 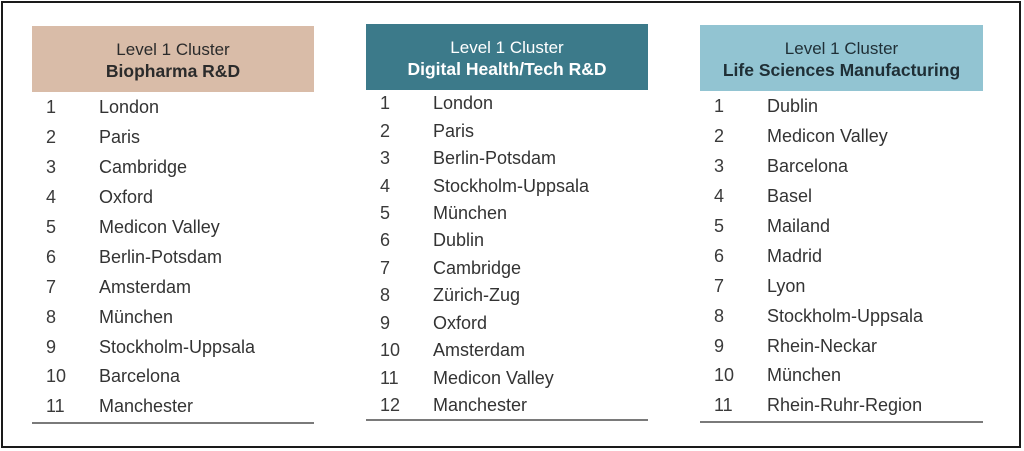 What do you see at coordinates (799, 226) in the screenshot?
I see `cluster-name: Mailand` at bounding box center [799, 226].